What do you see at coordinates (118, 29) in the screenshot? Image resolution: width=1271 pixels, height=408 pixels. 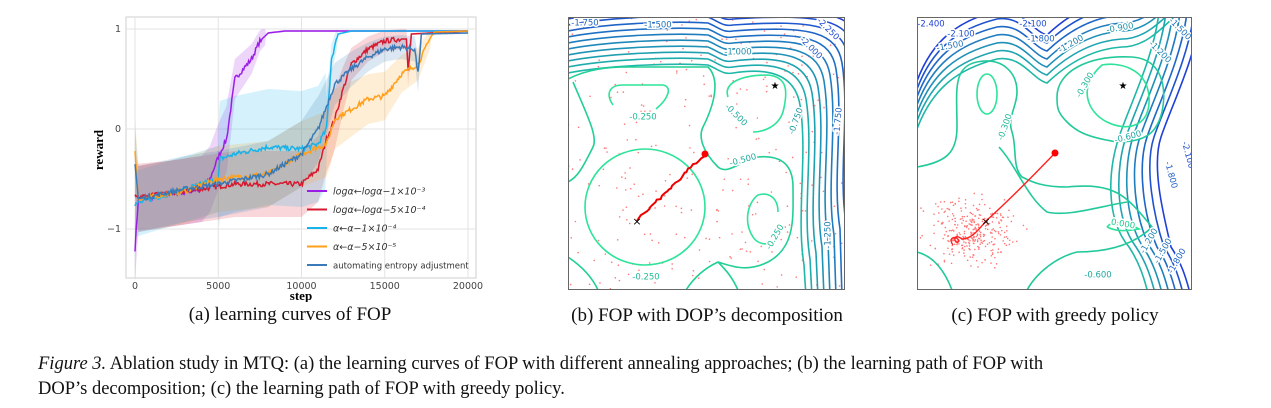 I see `y-tick-label: 1` at bounding box center [118, 29].